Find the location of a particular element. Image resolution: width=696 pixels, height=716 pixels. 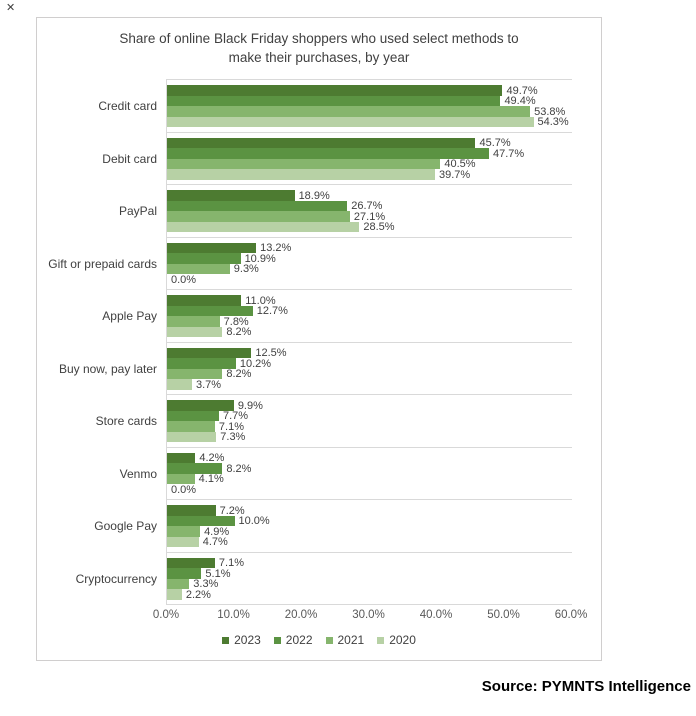

chart-title-line-2: make their purchases, by year is located at coordinates (319, 57).